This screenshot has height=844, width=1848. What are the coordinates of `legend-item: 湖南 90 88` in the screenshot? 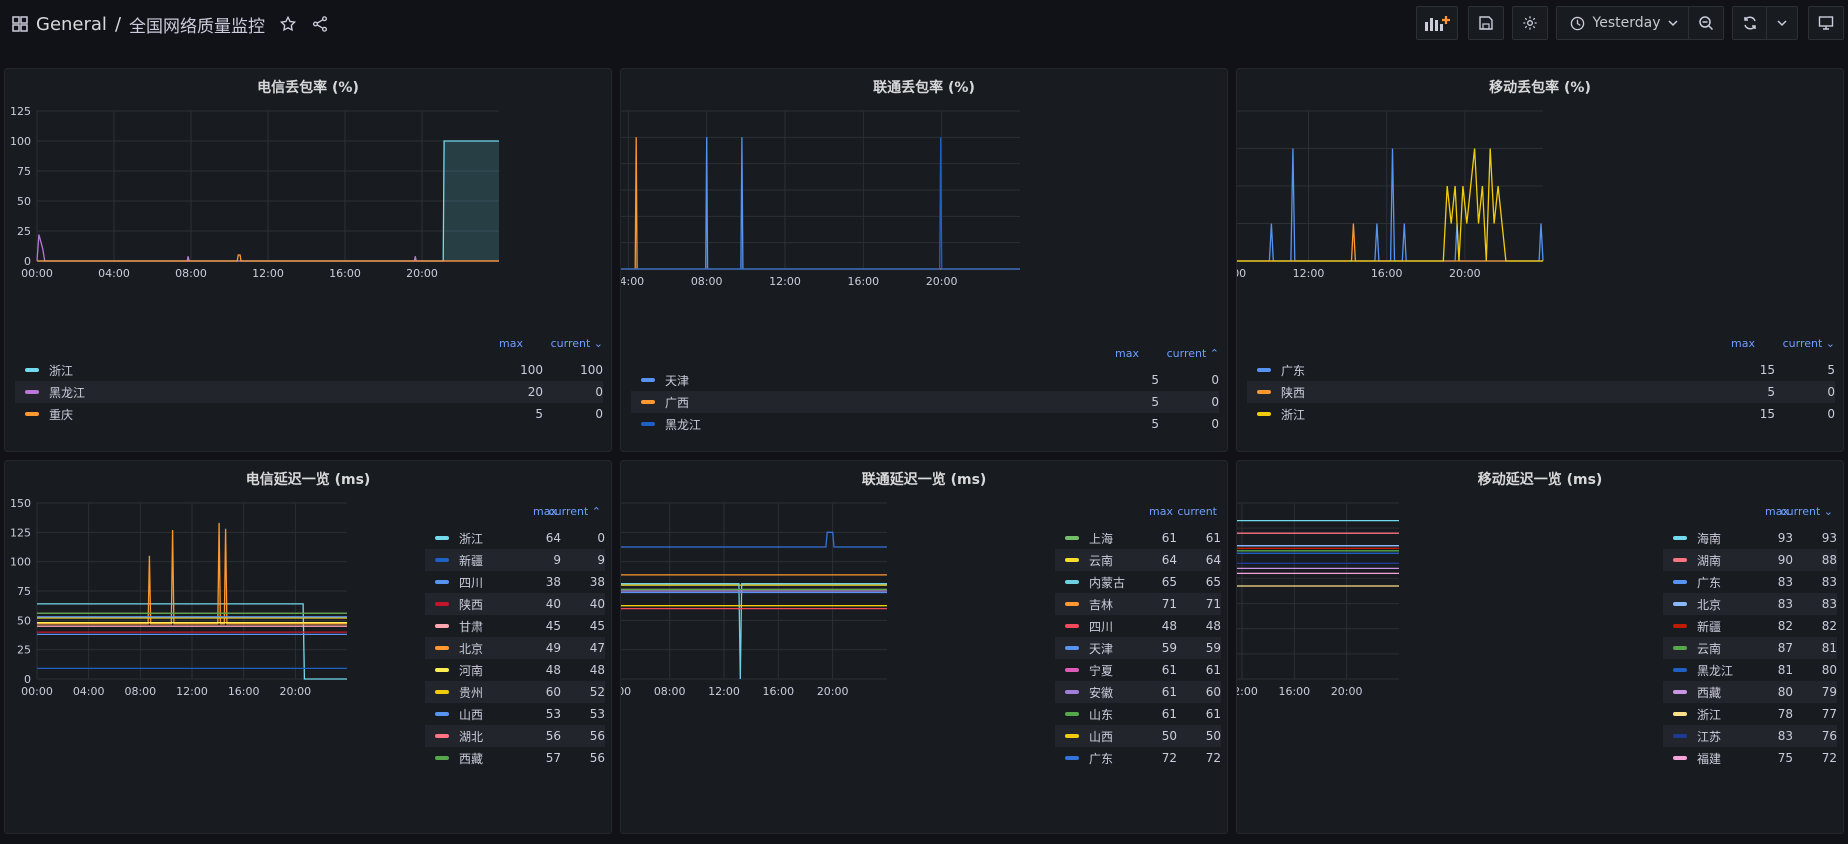 It's located at (1750, 560).